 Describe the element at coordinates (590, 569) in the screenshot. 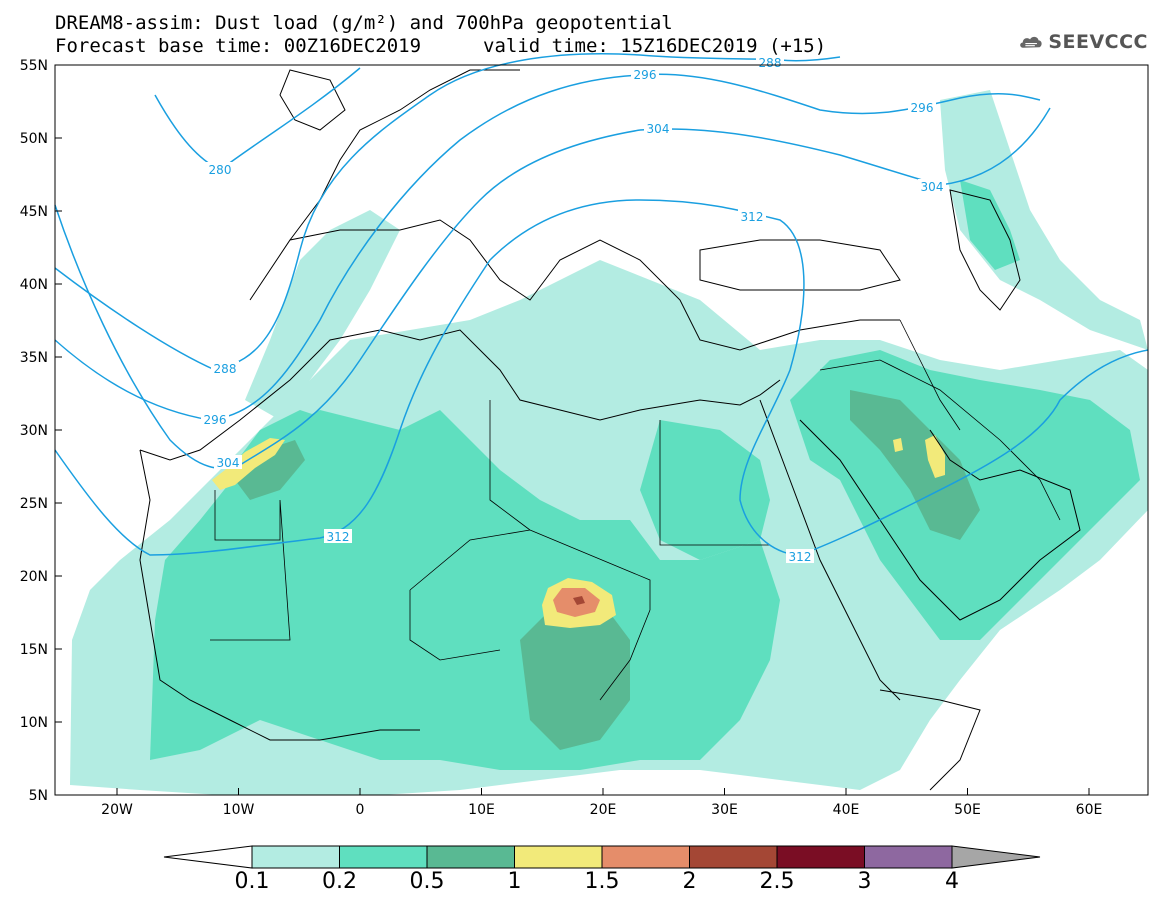

I see `border-chad-libya` at that location.